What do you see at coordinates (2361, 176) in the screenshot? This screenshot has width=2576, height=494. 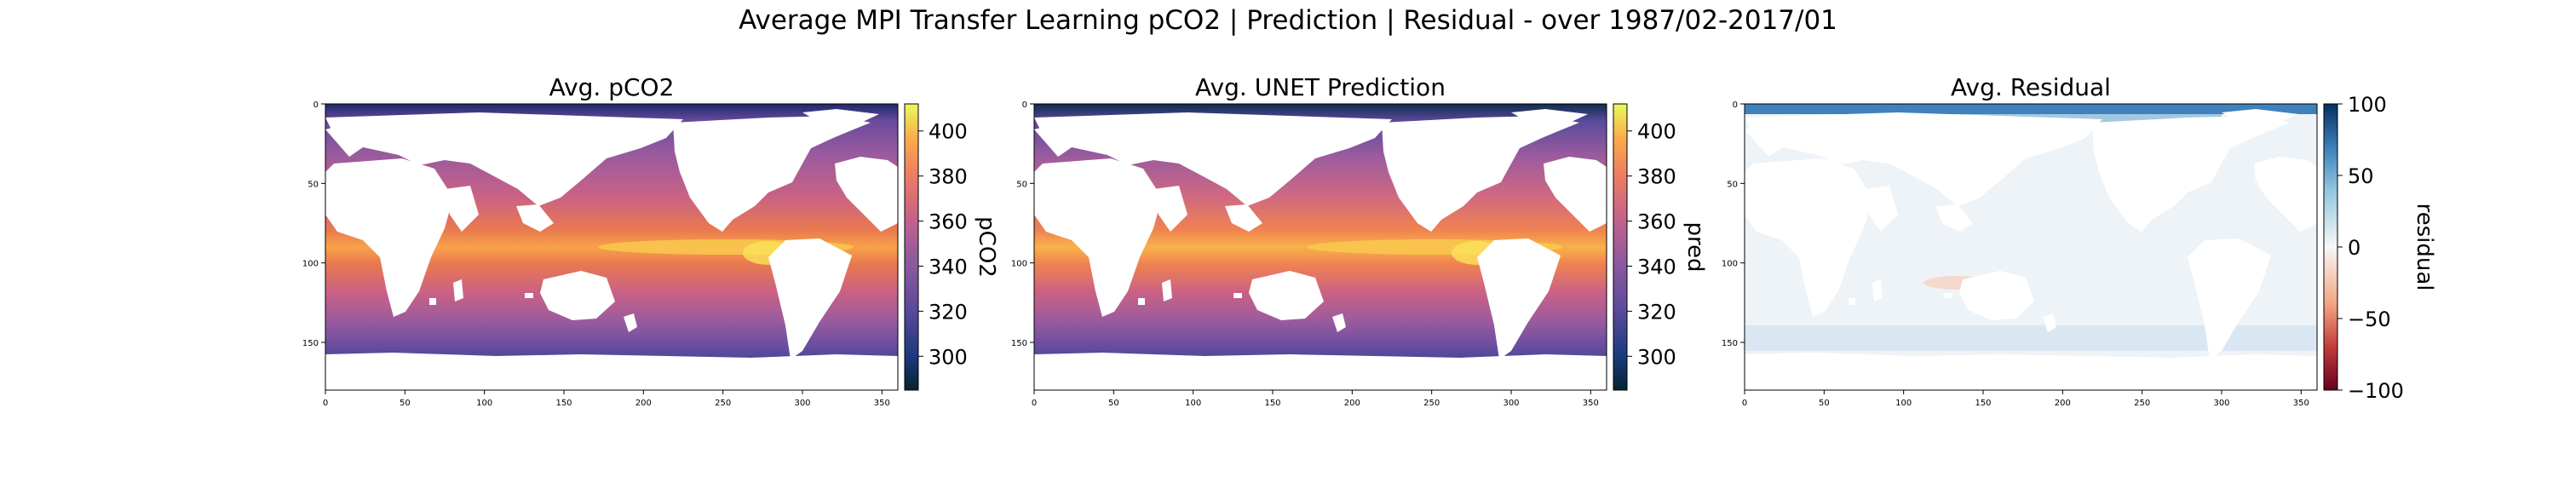 I see `colorbar-tick-label: 50` at bounding box center [2361, 176].